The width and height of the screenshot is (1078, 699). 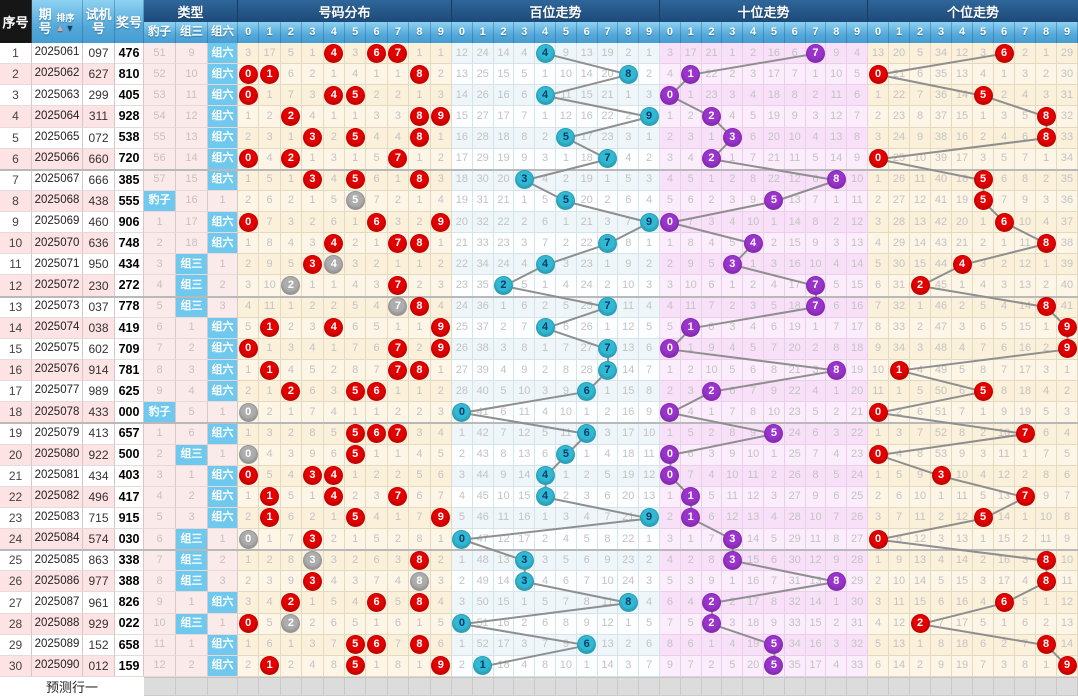 What do you see at coordinates (1067, 307) in the screenshot?
I see `cell-unit-row13-d9: 41` at bounding box center [1067, 307].